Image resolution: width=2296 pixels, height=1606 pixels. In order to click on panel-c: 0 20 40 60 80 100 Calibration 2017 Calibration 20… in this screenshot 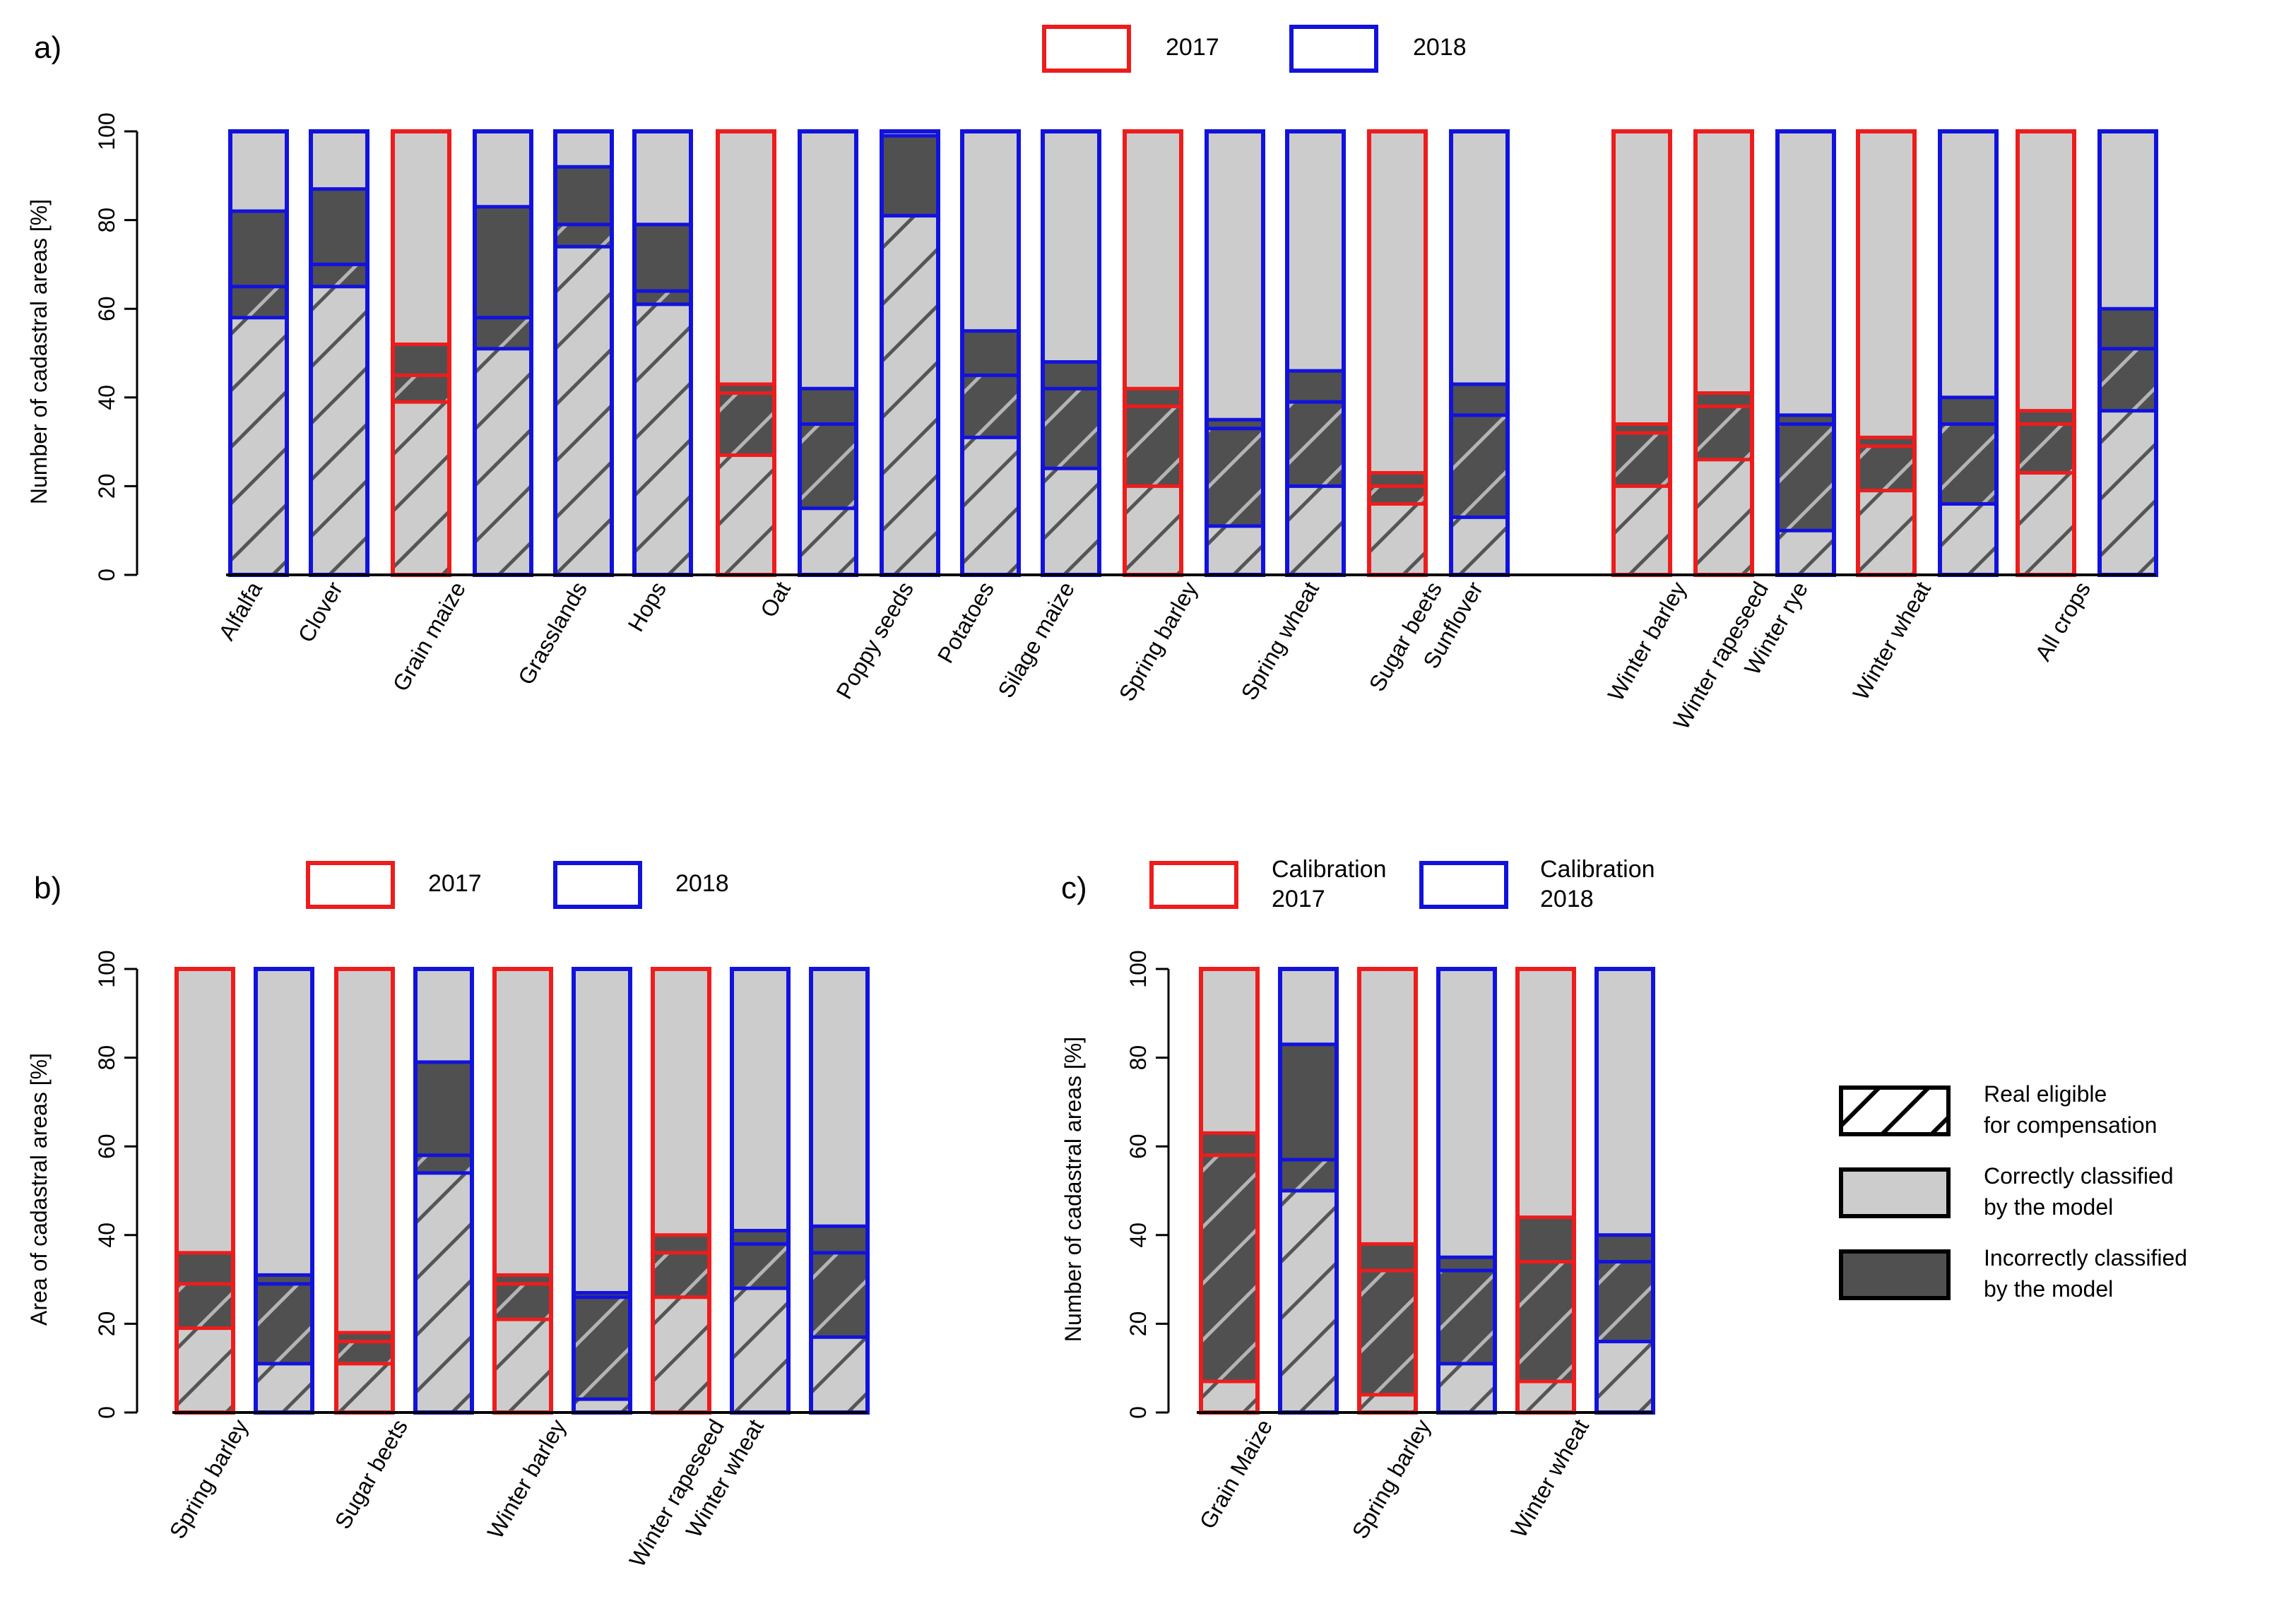, I will do `click(1390, 1199)`.